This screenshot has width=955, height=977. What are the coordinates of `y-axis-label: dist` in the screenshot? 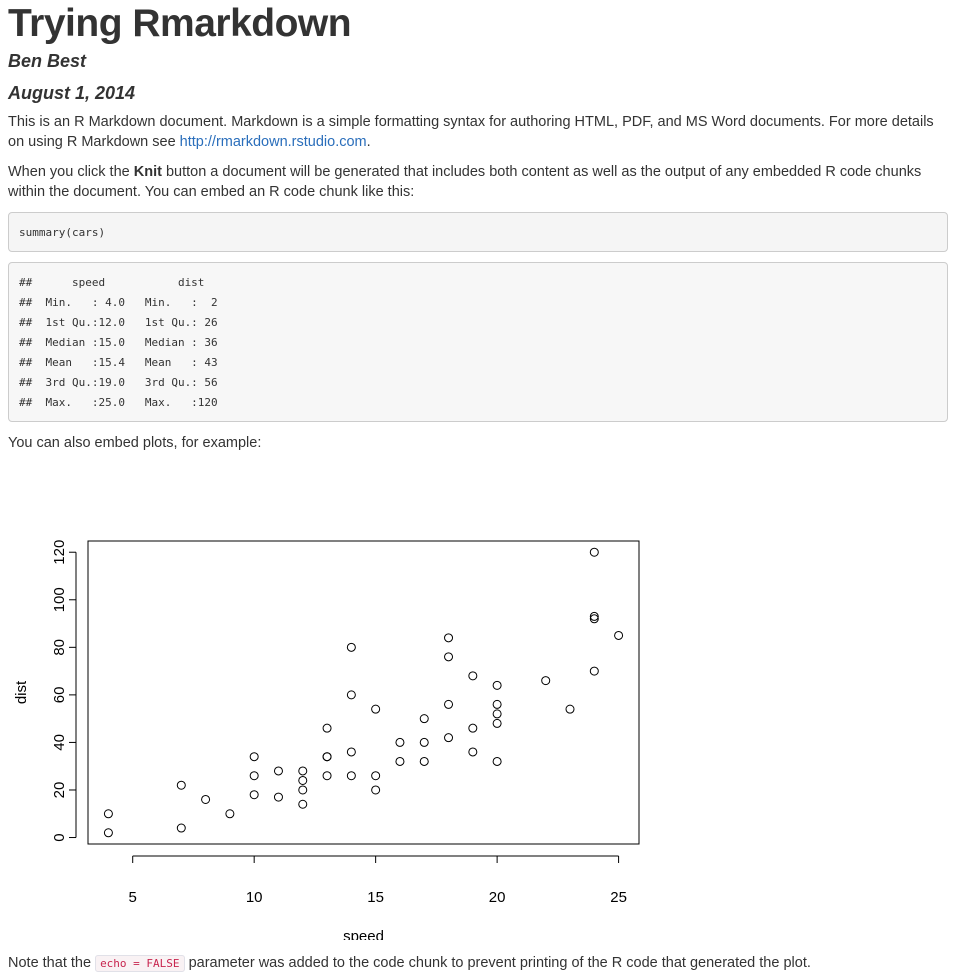 It's located at (21, 692).